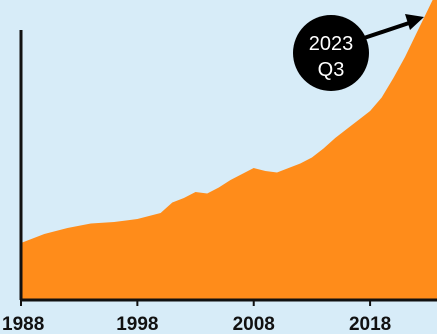 The image size is (437, 334). I want to click on callout-line-1: 2023, so click(331, 44).